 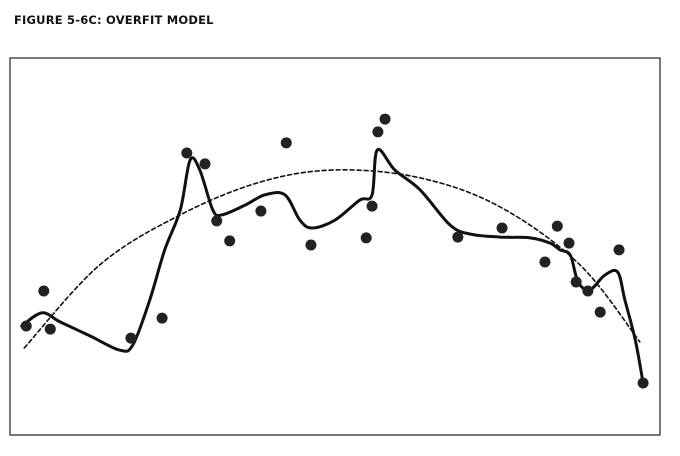 I want to click on chart-title: FIGURE 5-6C: OVERFIT MODEL, so click(x=114, y=20).